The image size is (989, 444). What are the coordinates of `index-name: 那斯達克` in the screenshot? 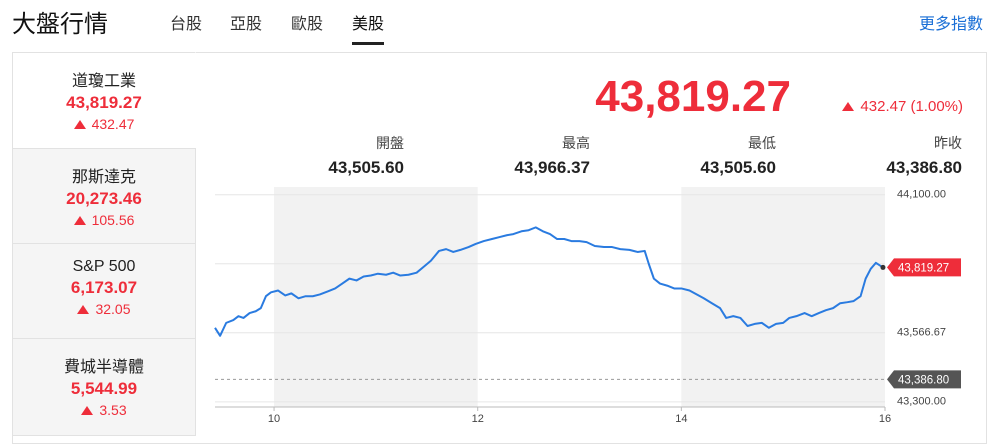 It's located at (103, 177).